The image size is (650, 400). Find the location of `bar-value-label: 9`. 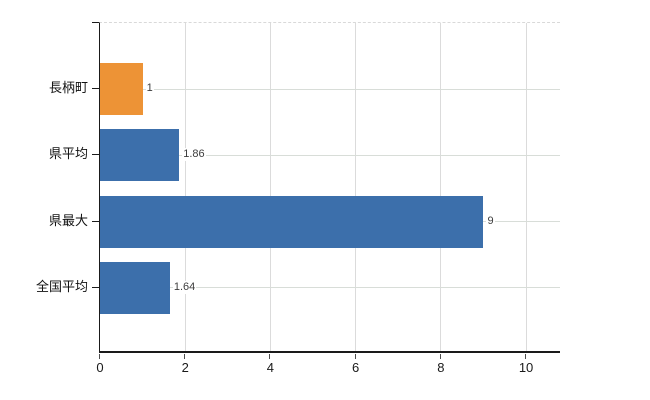

bar-value-label: 9 is located at coordinates (490, 221).